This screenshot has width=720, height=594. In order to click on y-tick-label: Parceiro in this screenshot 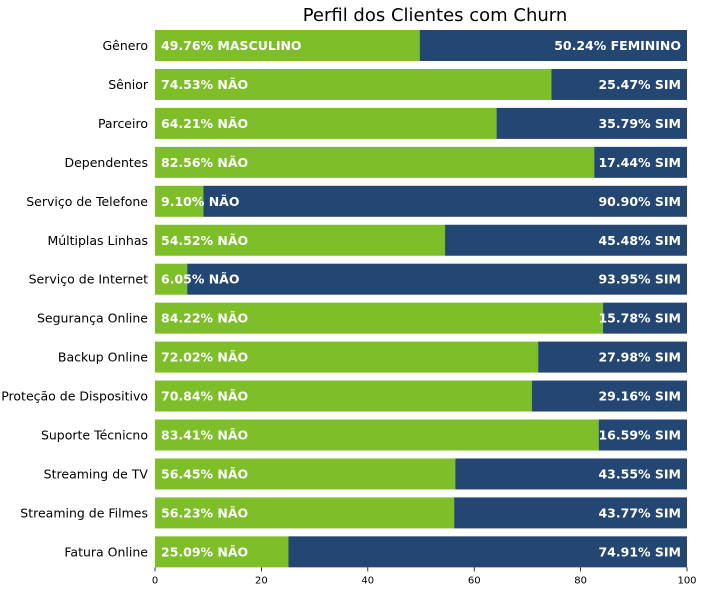, I will do `click(123, 123)`.